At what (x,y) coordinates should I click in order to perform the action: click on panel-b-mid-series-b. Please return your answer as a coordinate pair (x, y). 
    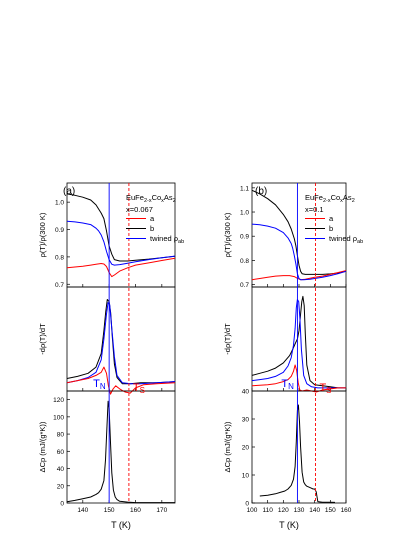
    Looking at the image, I should click on (298, 342).